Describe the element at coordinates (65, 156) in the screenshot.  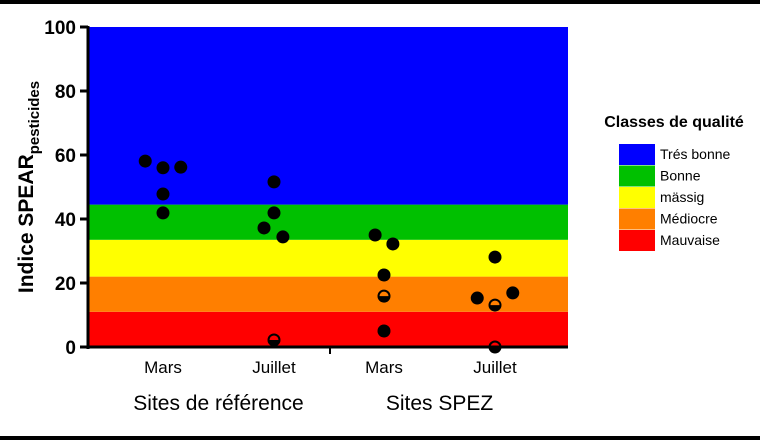
I see `y-tick-label: 60` at that location.